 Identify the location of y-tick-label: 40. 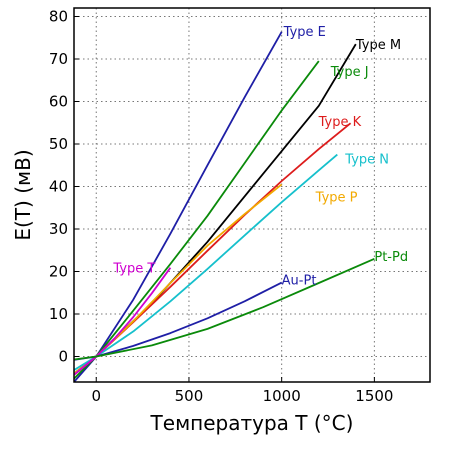
(58, 187).